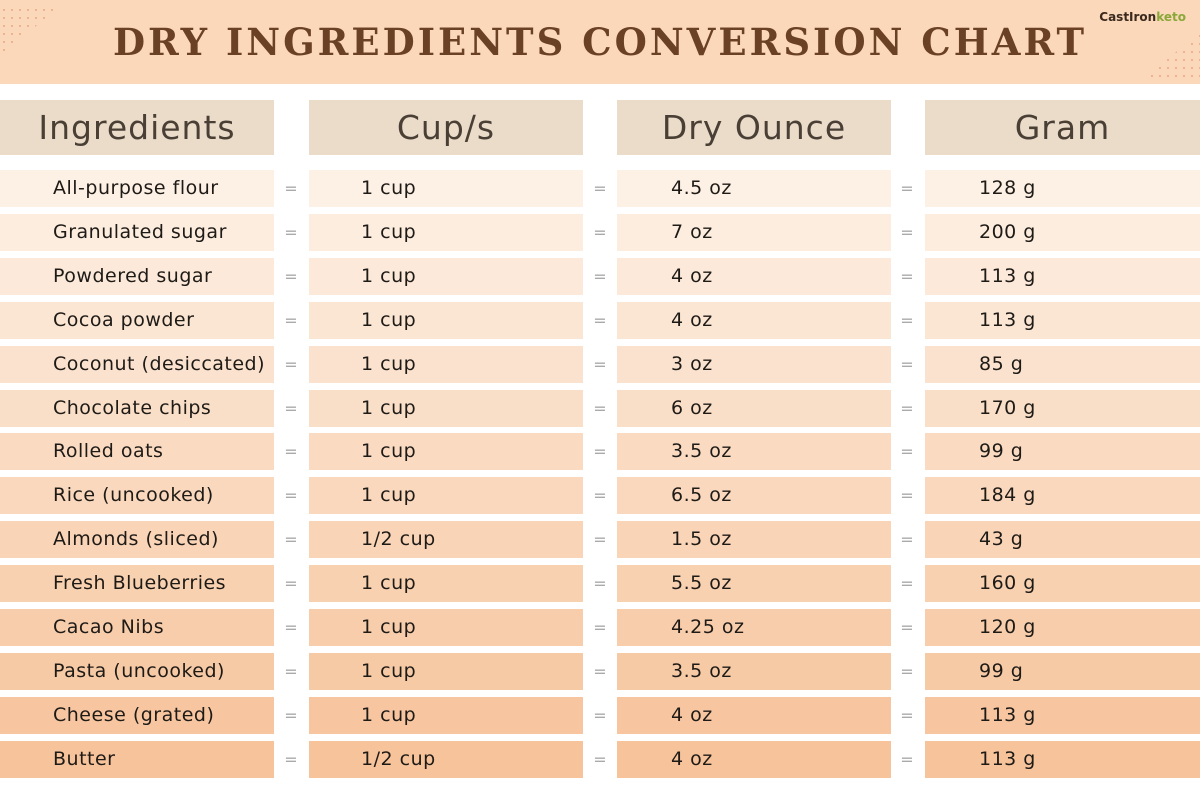  I want to click on ounce-cell: 4 oz, so click(754, 276).